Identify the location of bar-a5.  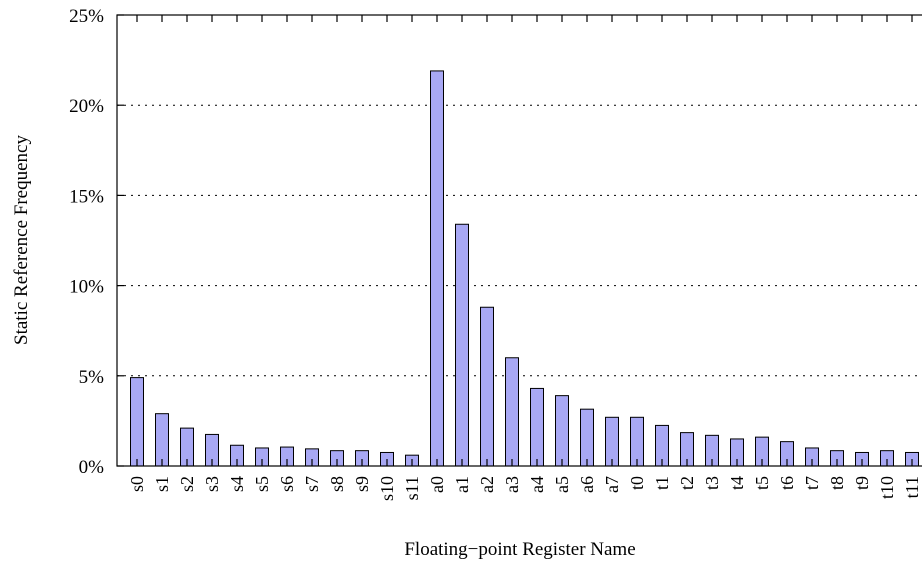
(562, 431).